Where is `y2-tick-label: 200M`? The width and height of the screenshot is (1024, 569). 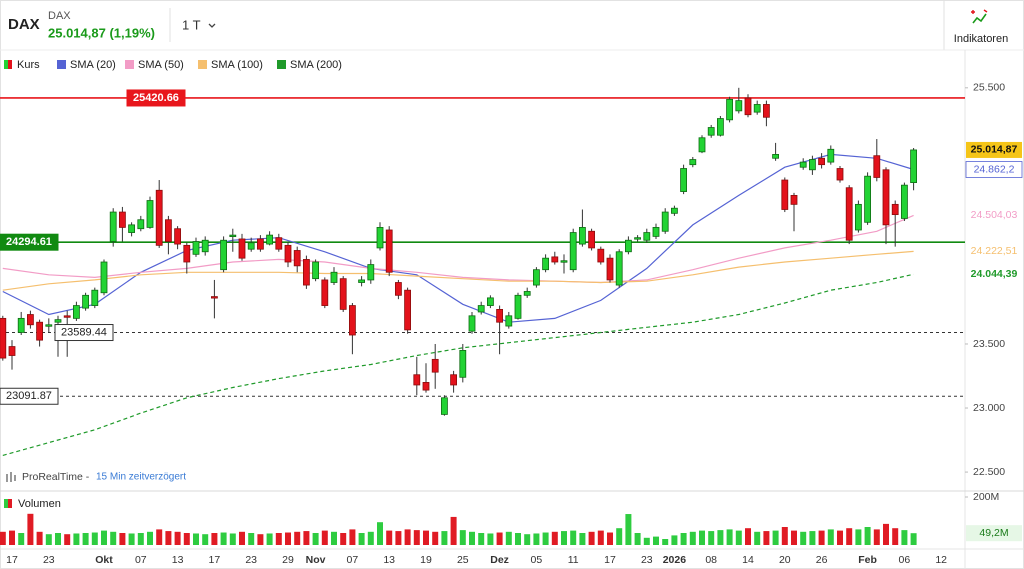 y2-tick-label: 200M is located at coordinates (986, 497).